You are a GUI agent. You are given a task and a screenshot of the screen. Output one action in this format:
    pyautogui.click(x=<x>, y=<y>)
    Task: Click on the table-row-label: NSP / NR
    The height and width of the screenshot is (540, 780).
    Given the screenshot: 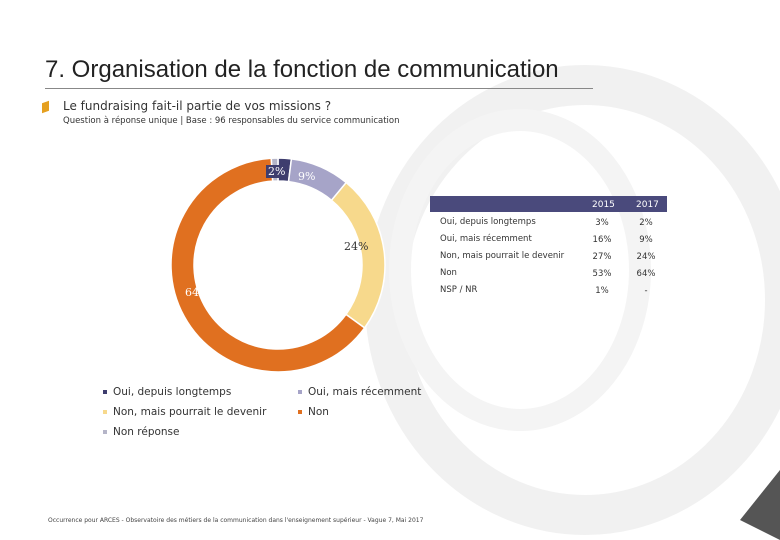 What is the action you would take?
    pyautogui.click(x=459, y=290)
    